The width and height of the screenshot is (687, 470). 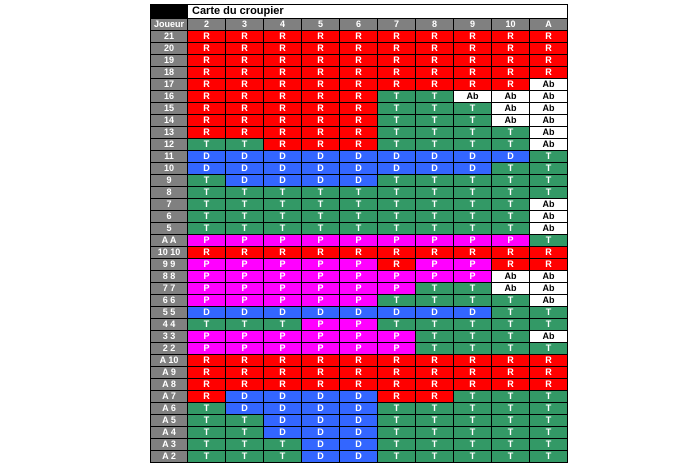 I want to click on player-header: Joueur, so click(x=169, y=24).